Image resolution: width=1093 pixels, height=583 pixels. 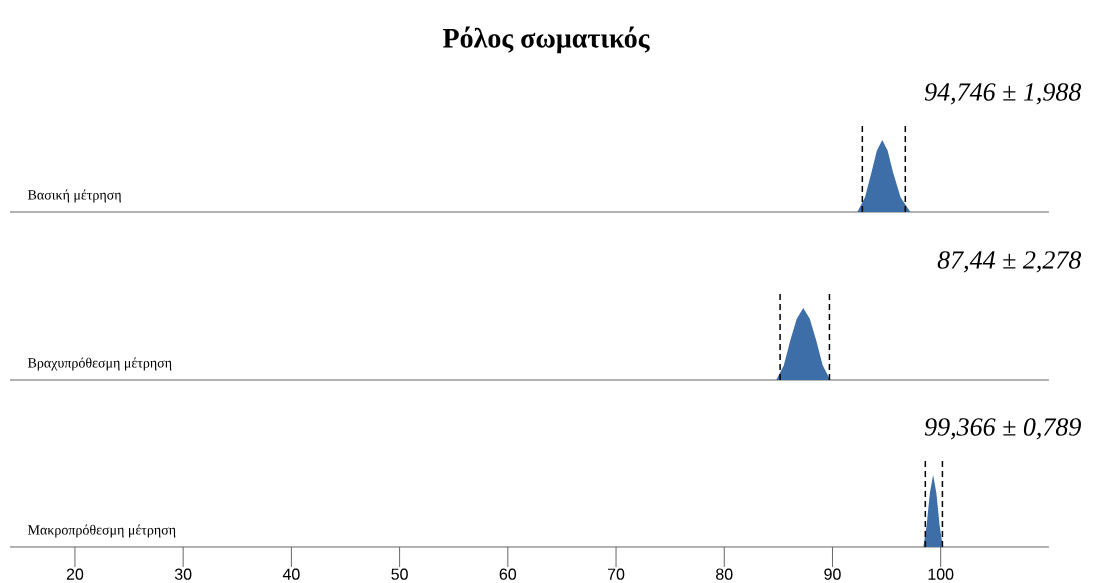 I want to click on chart-title: Ρόλος σωματικός, so click(x=546, y=40).